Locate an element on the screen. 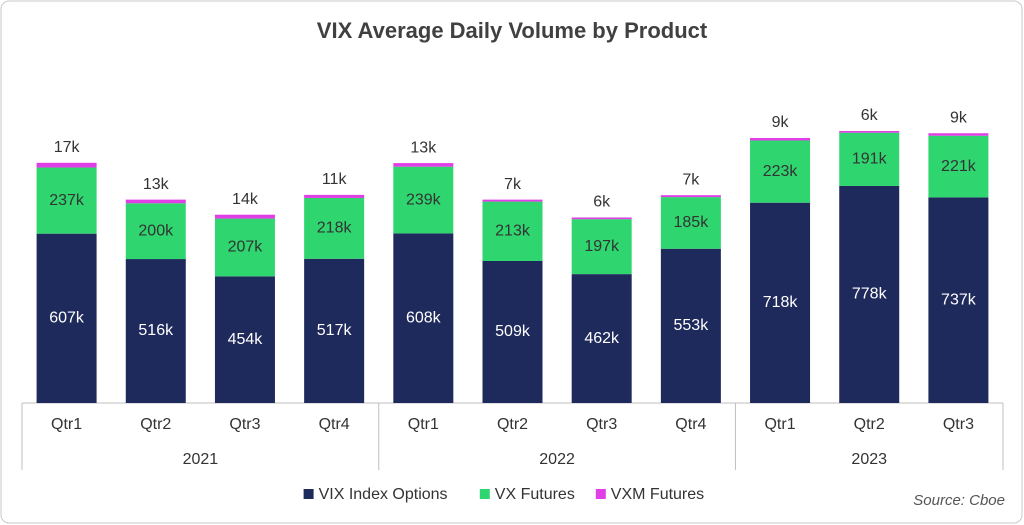 This screenshot has width=1024, height=525. data-label: 221k is located at coordinates (959, 166).